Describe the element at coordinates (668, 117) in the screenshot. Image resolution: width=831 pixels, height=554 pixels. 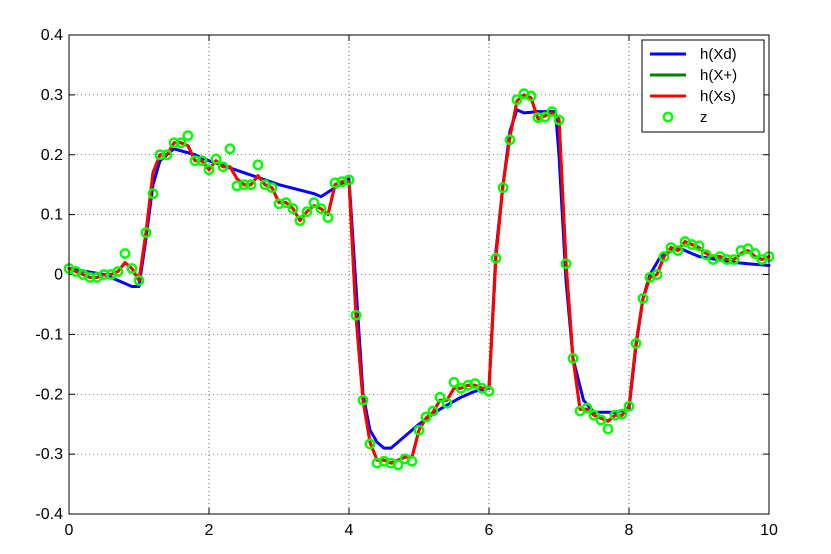
I see `legend-swatch-z` at that location.